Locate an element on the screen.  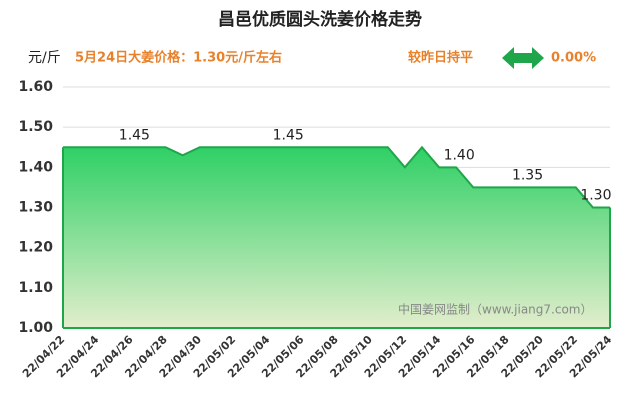
y-tick-label: 1.10 is located at coordinates (35, 288).